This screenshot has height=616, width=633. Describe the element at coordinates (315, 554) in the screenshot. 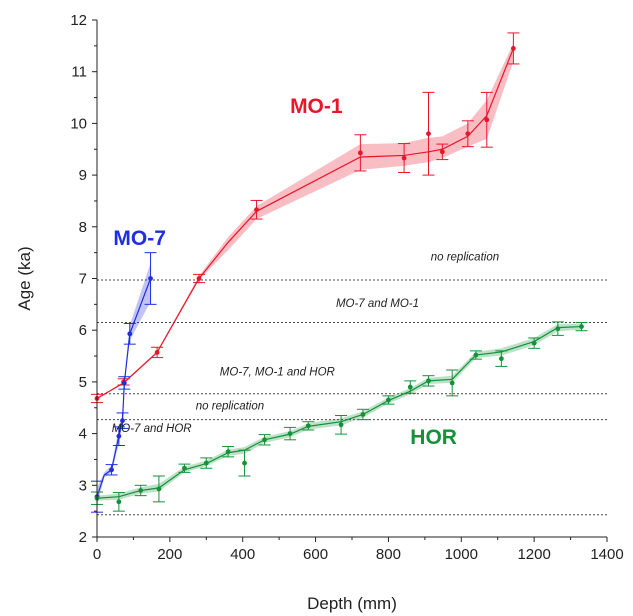

I see `x-tick-label: 600` at that location.